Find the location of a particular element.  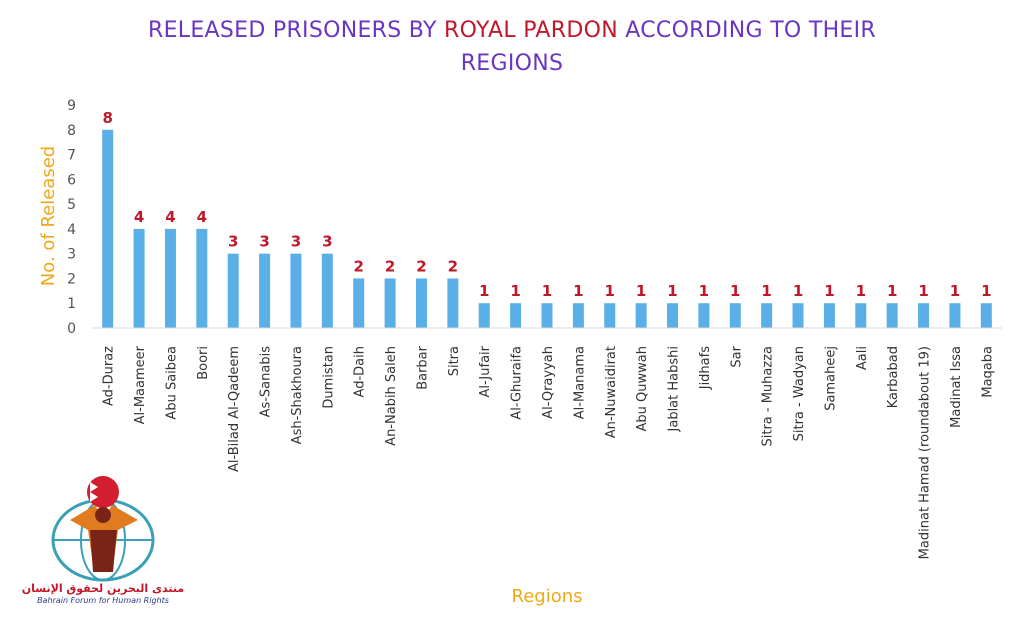

human-figure-body is located at coordinates (103, 551).